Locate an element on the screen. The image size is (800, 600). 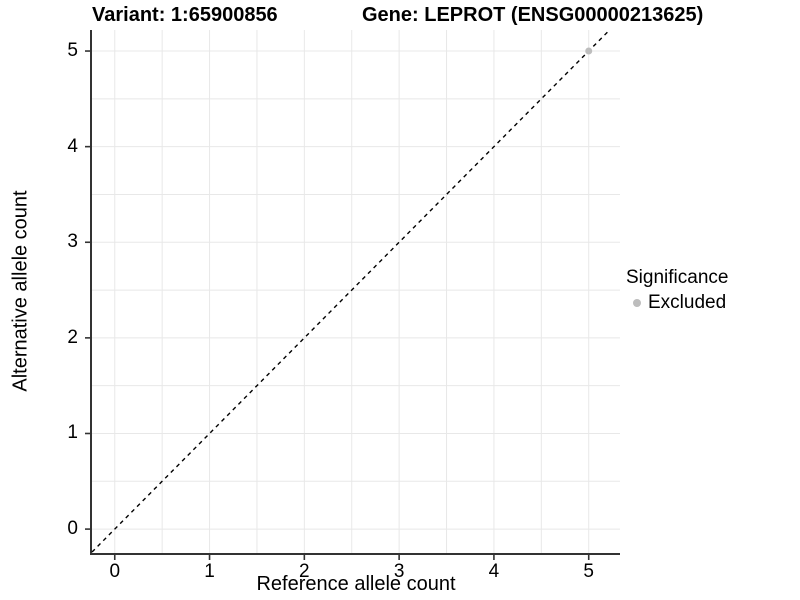
x-tick-label: 3 is located at coordinates (399, 571).